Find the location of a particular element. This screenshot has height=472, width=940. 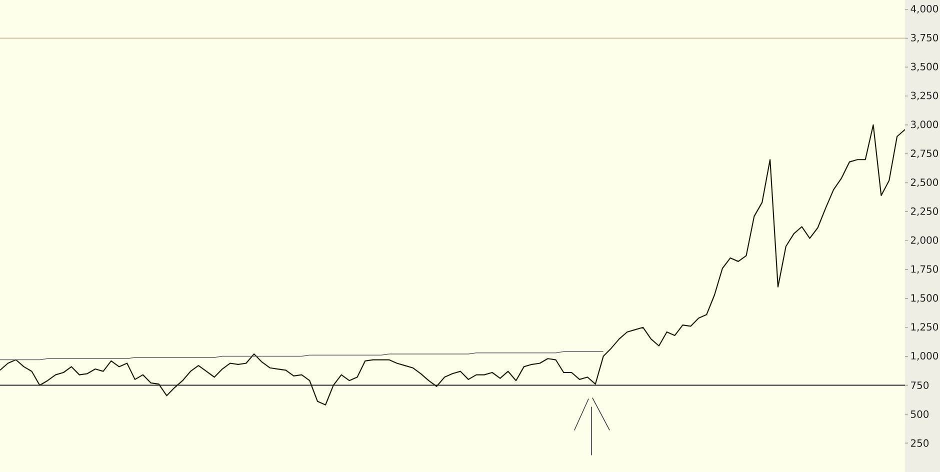

y-tick-label: 4,000 is located at coordinates (924, 9).